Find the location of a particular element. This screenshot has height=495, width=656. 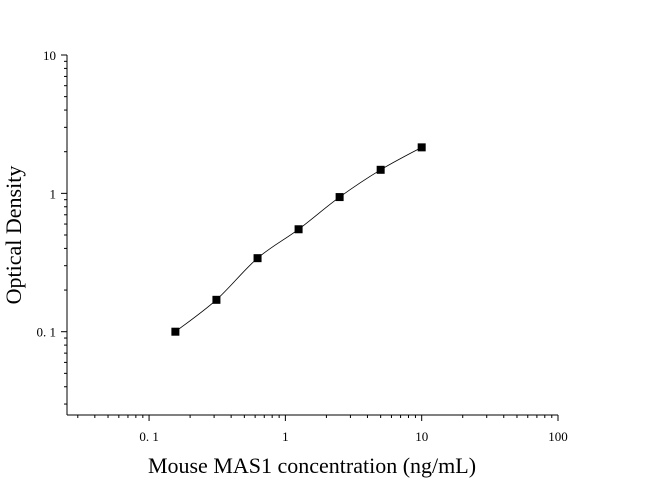

x-axis-title: Mouse MAS1 concentration (ng/mL) is located at coordinates (312, 465).